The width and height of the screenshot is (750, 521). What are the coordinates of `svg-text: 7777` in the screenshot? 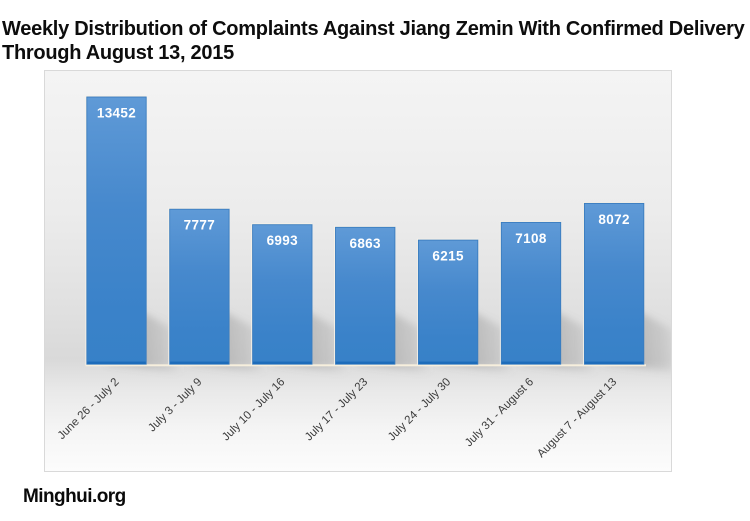 It's located at (199, 225).